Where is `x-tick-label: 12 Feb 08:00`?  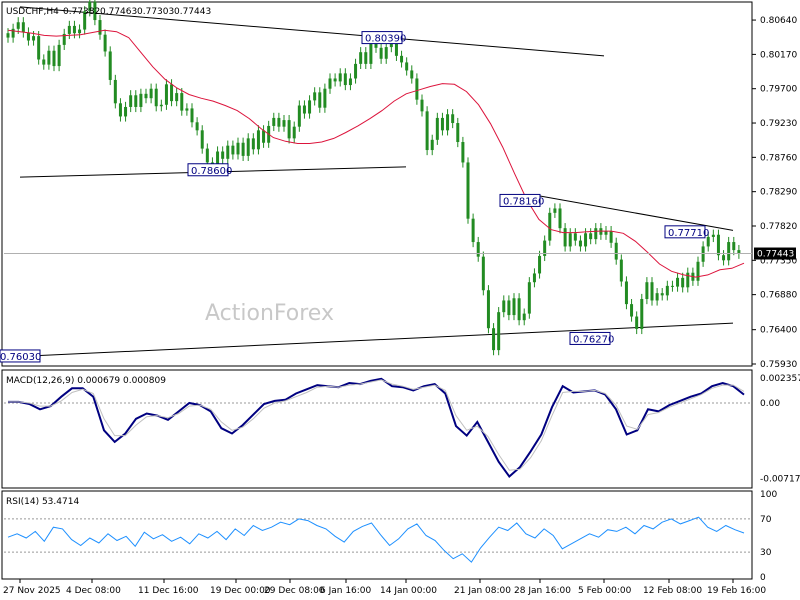
x-tick-label: 12 Feb 08:00 is located at coordinates (672, 591).